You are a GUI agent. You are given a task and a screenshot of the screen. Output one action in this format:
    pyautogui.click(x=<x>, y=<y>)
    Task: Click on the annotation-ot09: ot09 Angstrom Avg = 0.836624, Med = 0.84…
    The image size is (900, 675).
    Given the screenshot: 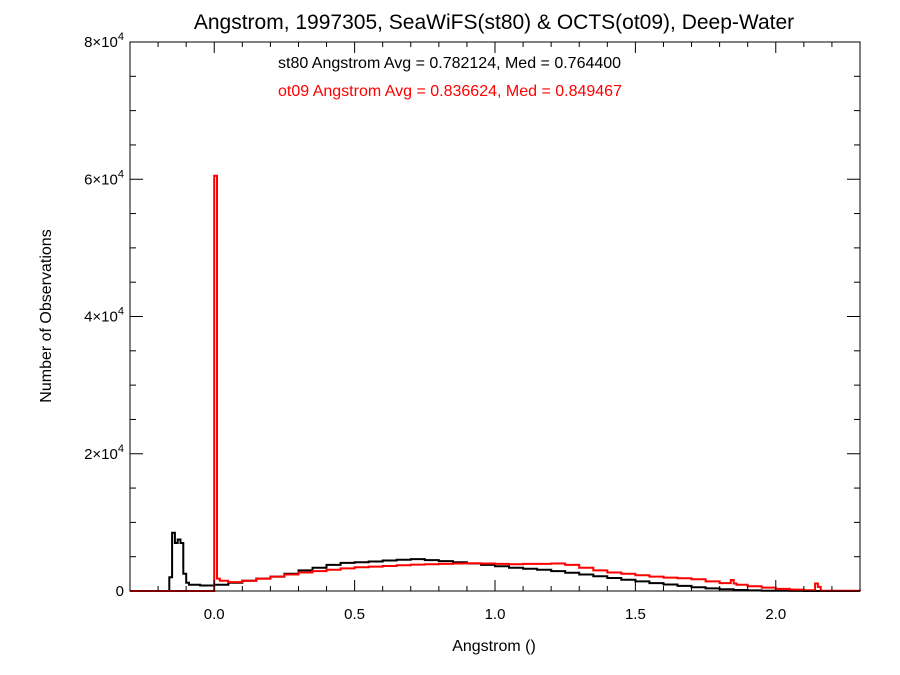 What is the action you would take?
    pyautogui.click(x=450, y=91)
    